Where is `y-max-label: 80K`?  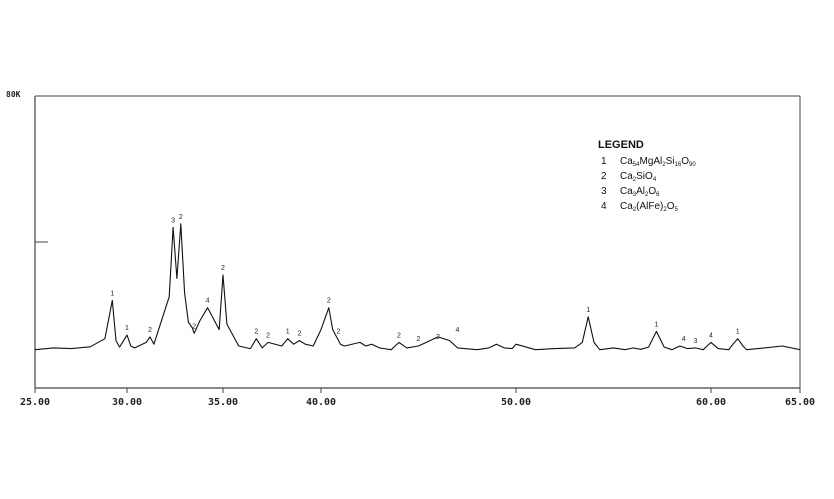
y-max-label: 80K is located at coordinates (13, 94).